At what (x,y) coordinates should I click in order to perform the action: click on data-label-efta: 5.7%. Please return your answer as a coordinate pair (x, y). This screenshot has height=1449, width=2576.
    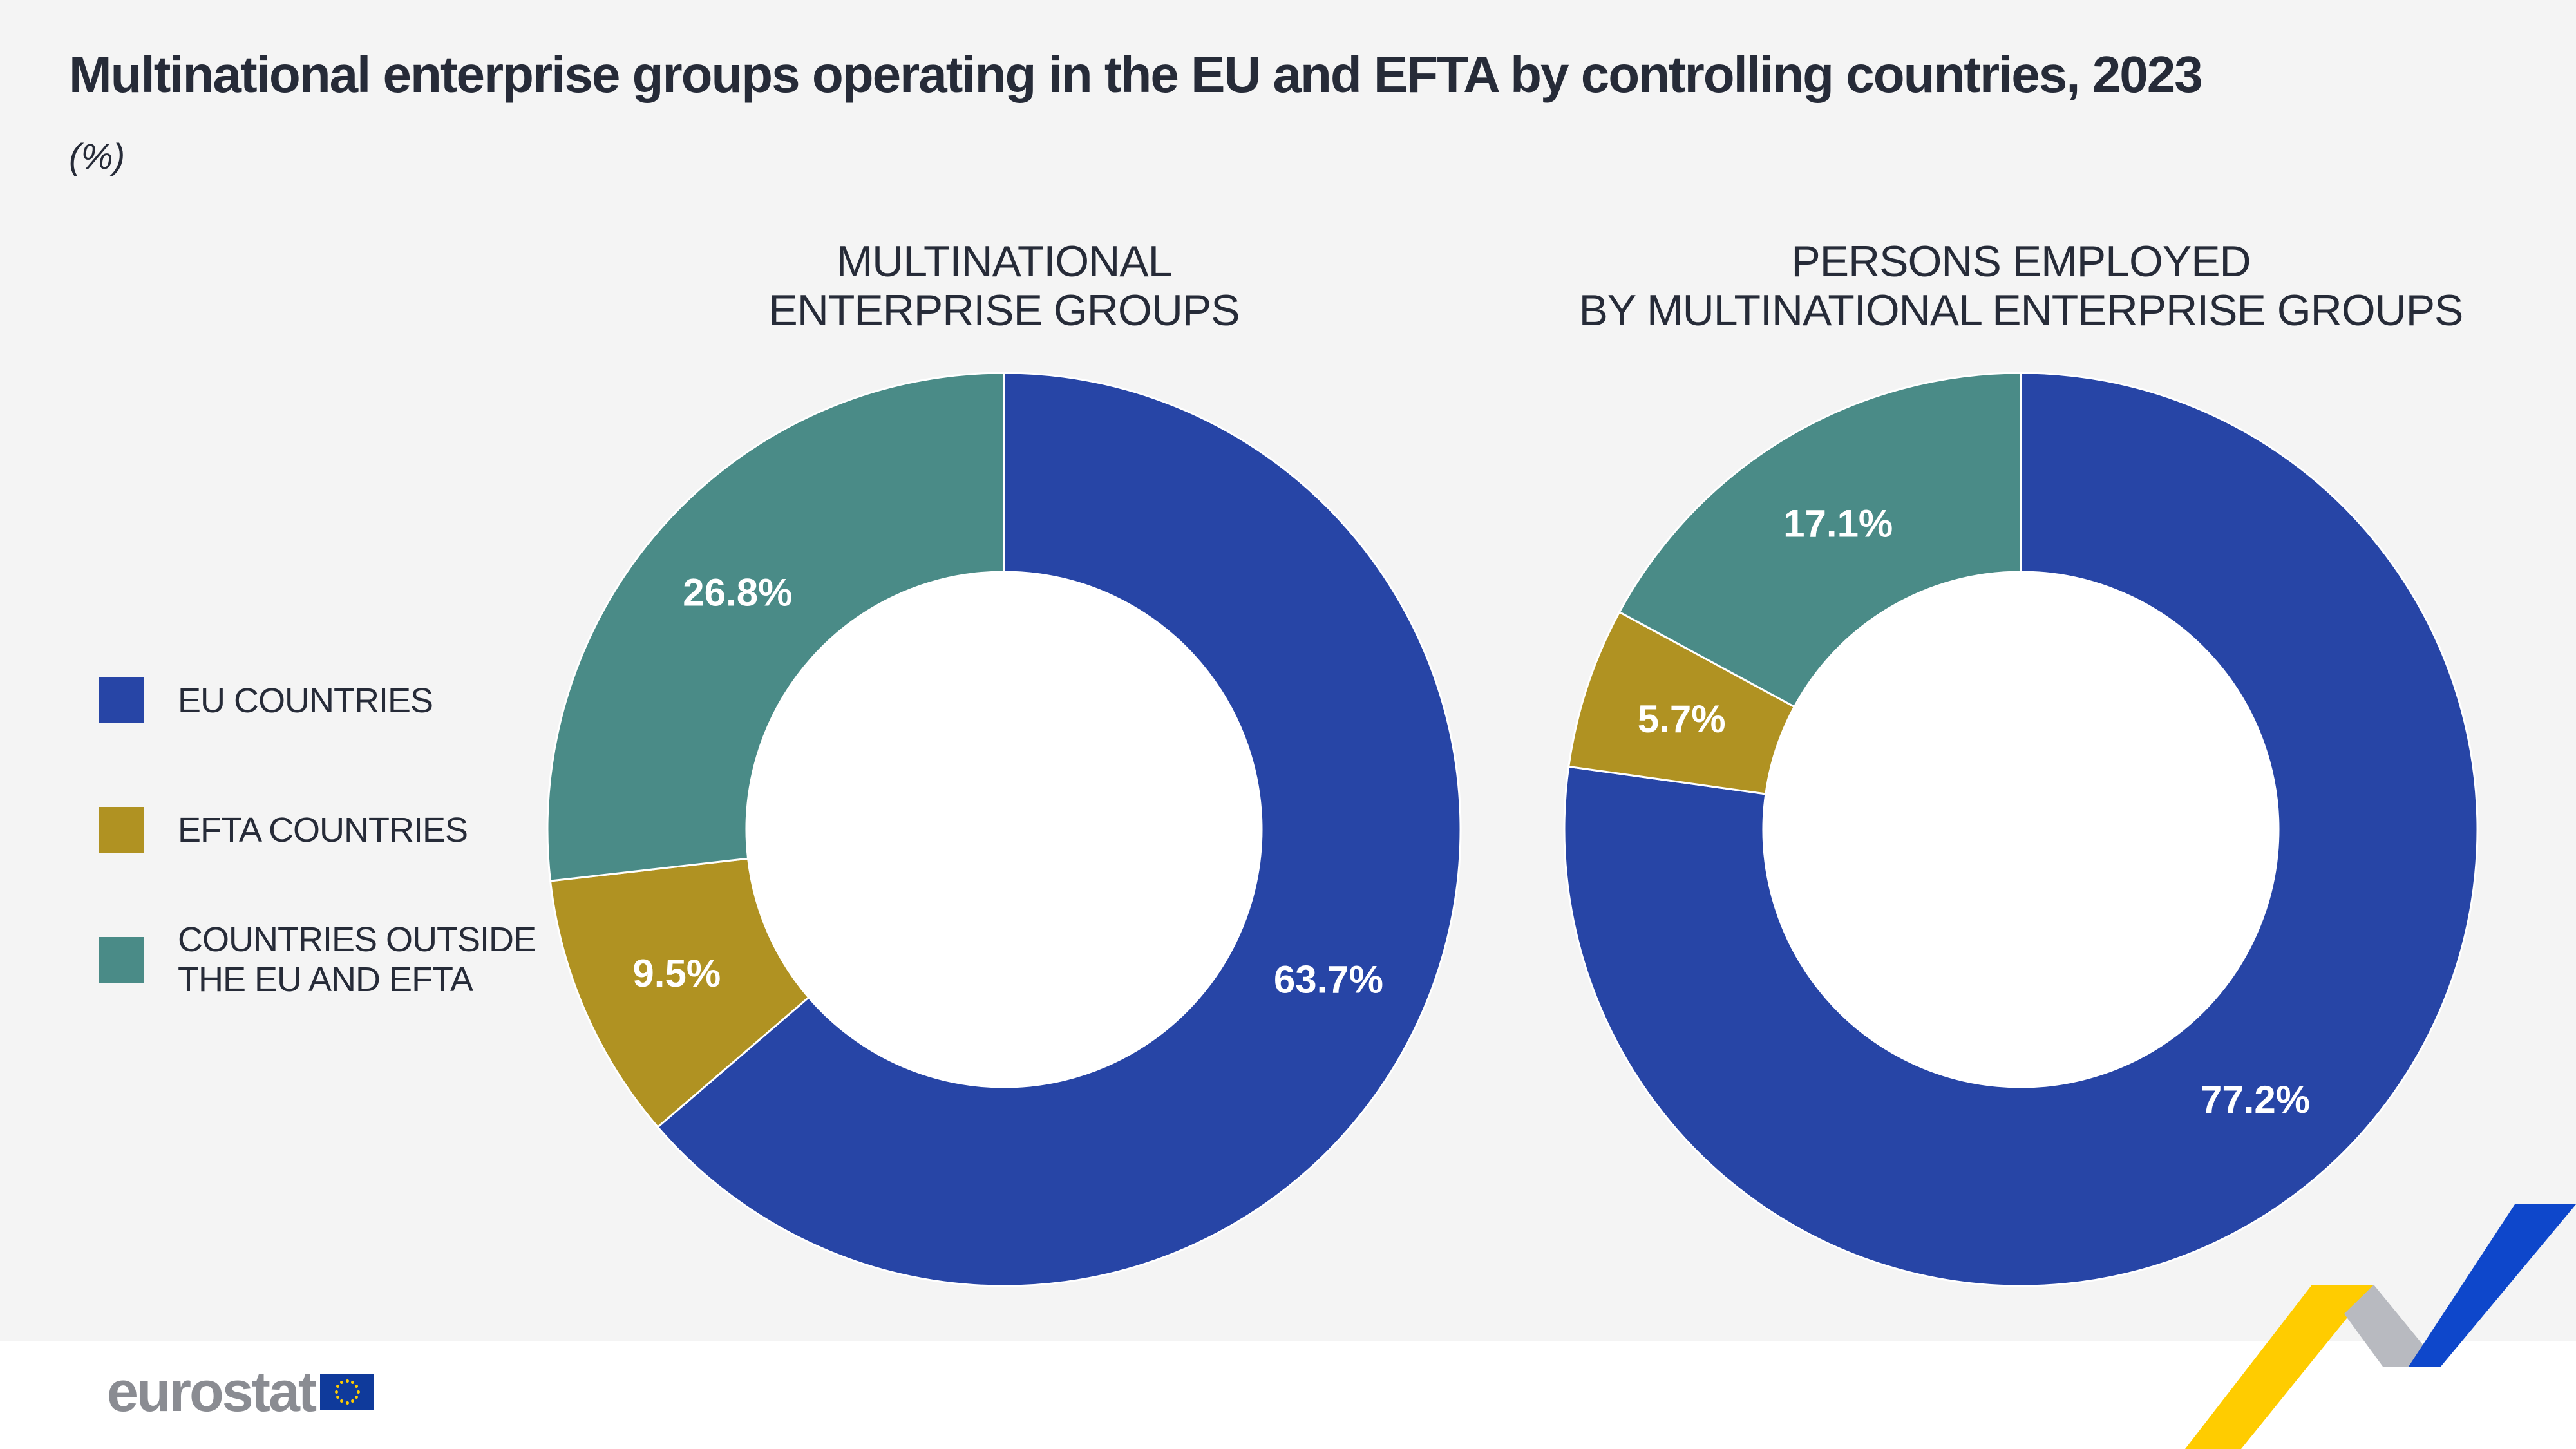
    Looking at the image, I should click on (1682, 719).